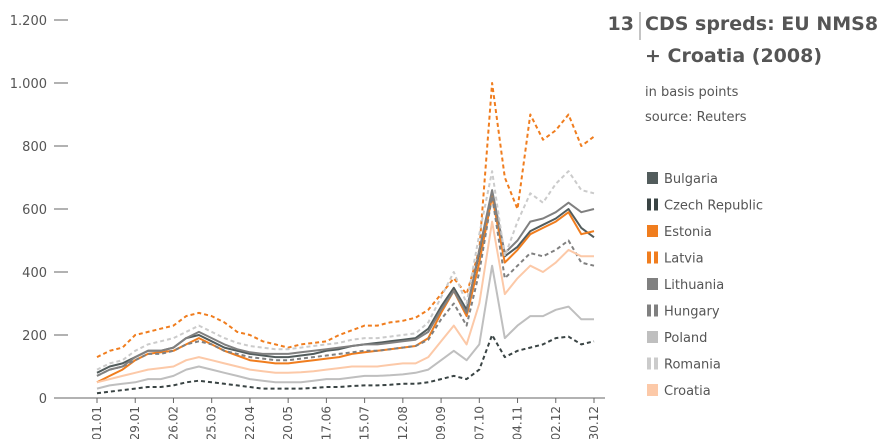 The width and height of the screenshot is (891, 439). I want to click on legend-label: Estonia, so click(688, 232).